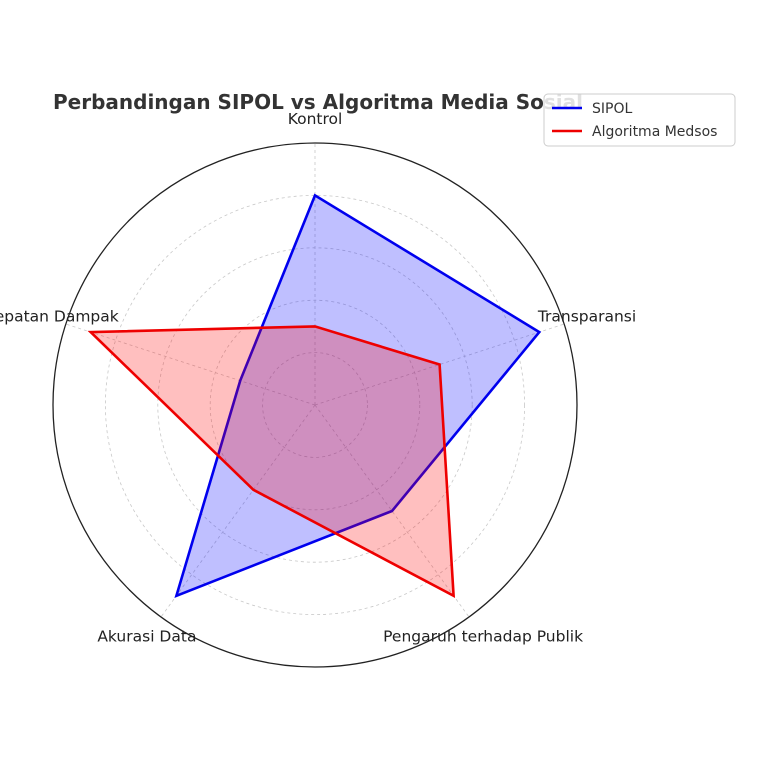  Describe the element at coordinates (586, 317) in the screenshot. I see `axis-label: Transparansi` at that location.